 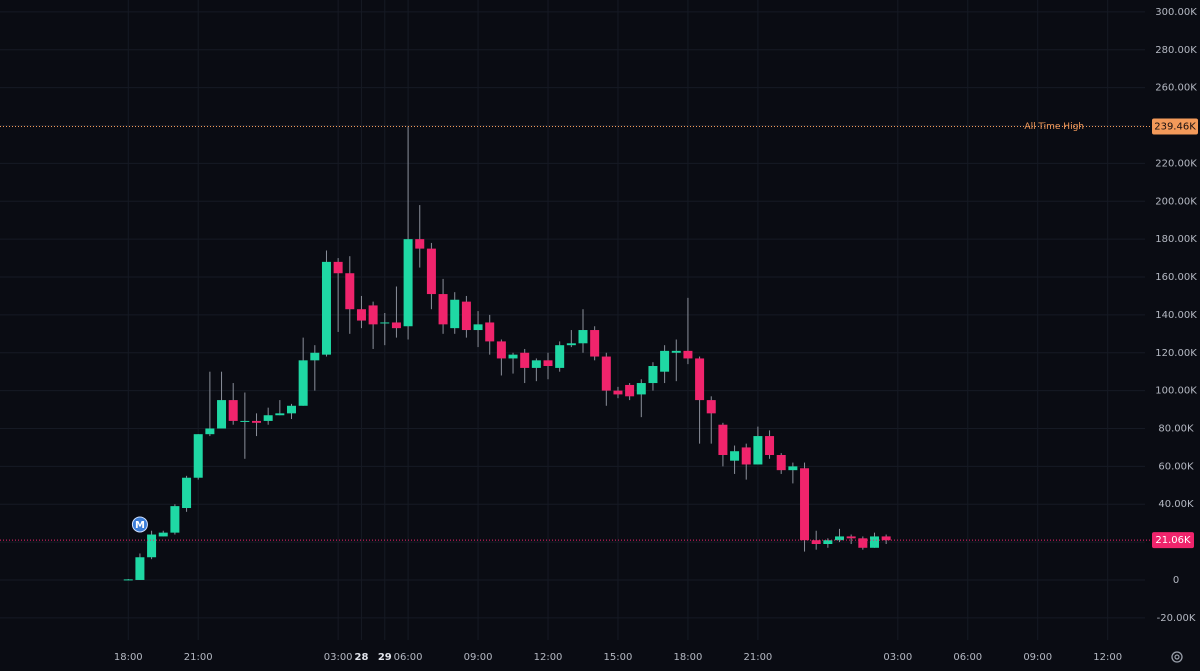 I want to click on y-tick-label: -20.00K, so click(x=1176, y=618).